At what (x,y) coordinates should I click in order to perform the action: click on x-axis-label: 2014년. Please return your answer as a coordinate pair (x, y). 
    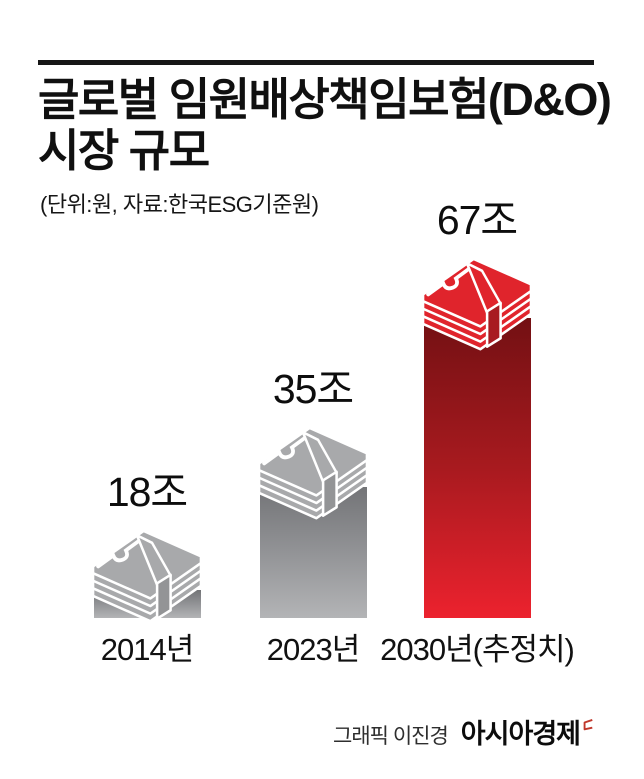
    Looking at the image, I should click on (147, 649).